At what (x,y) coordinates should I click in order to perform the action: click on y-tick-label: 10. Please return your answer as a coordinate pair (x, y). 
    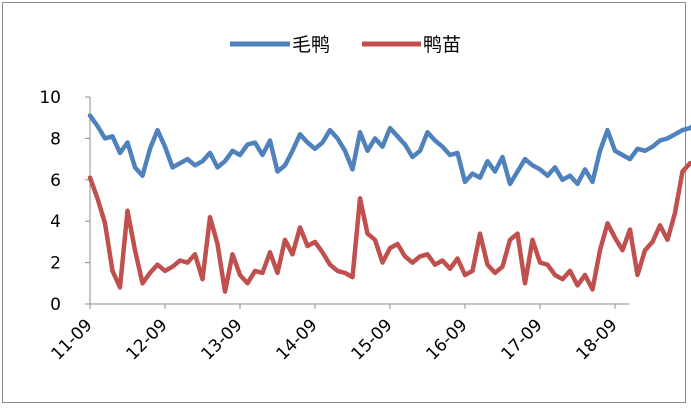
    Looking at the image, I should click on (50, 98).